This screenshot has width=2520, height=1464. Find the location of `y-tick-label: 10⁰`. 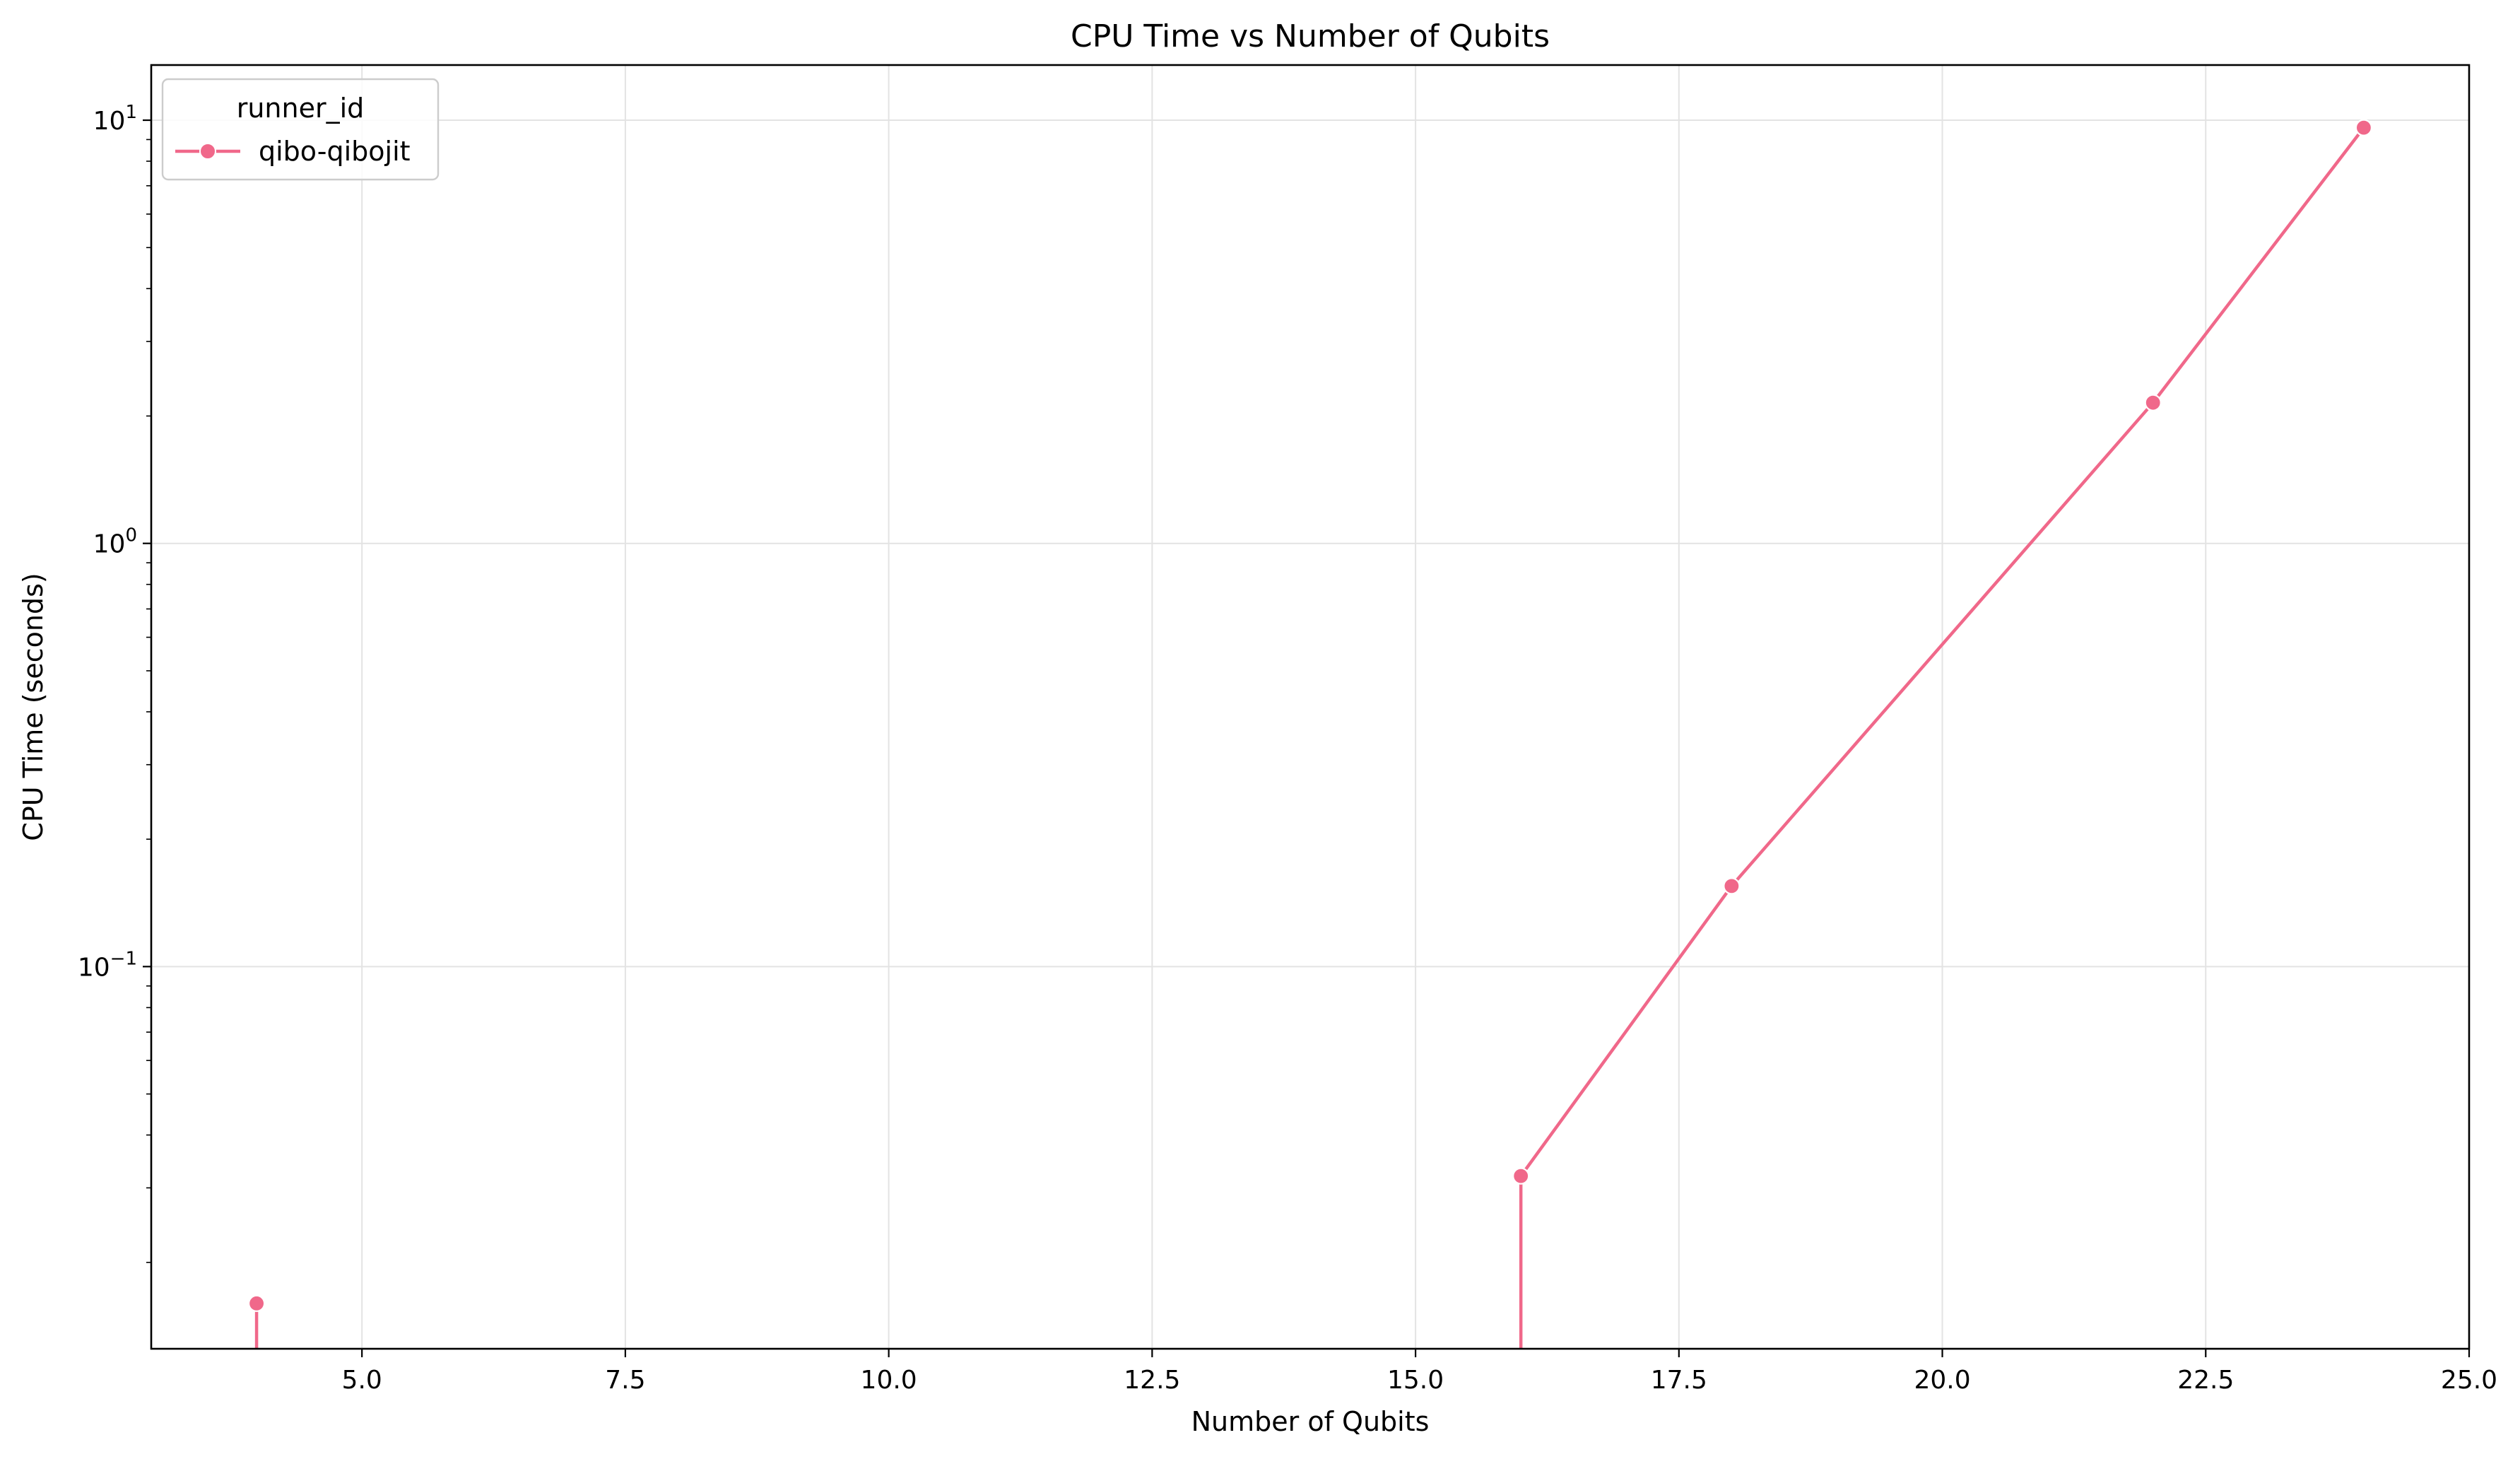

y-tick-label: 10⁰ is located at coordinates (115, 542).